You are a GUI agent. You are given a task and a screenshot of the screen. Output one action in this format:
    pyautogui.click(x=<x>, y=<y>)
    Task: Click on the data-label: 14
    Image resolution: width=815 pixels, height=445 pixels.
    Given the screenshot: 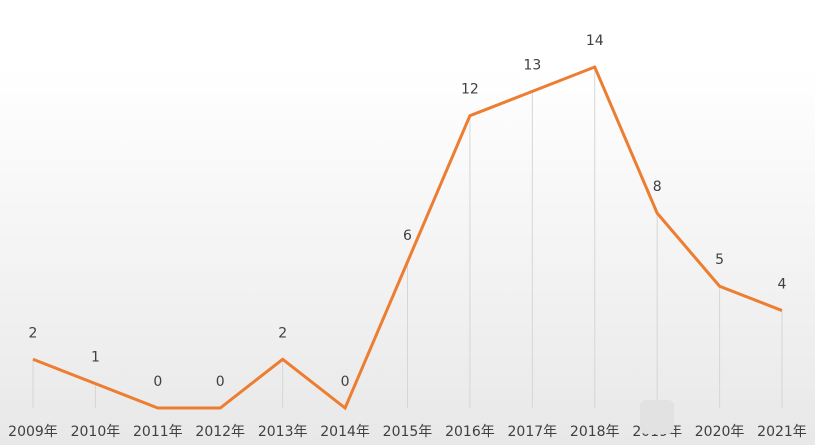 What is the action you would take?
    pyautogui.click(x=595, y=41)
    